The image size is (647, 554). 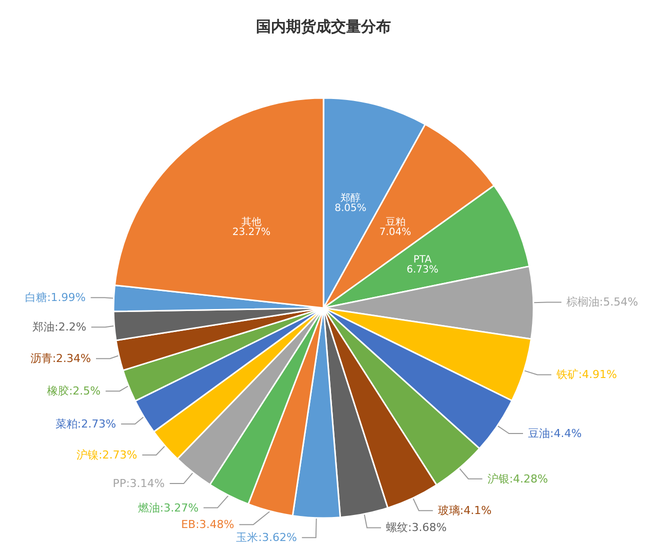 What do you see at coordinates (422, 270) in the screenshot?
I see `data-label: 6.73%` at bounding box center [422, 270].